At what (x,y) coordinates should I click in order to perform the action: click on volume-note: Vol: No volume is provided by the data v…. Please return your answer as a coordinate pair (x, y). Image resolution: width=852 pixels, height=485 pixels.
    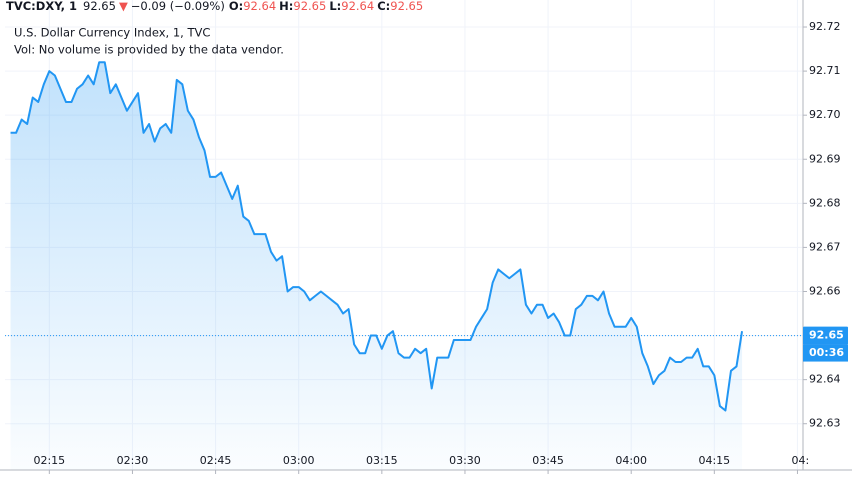
    Looking at the image, I should click on (149, 50).